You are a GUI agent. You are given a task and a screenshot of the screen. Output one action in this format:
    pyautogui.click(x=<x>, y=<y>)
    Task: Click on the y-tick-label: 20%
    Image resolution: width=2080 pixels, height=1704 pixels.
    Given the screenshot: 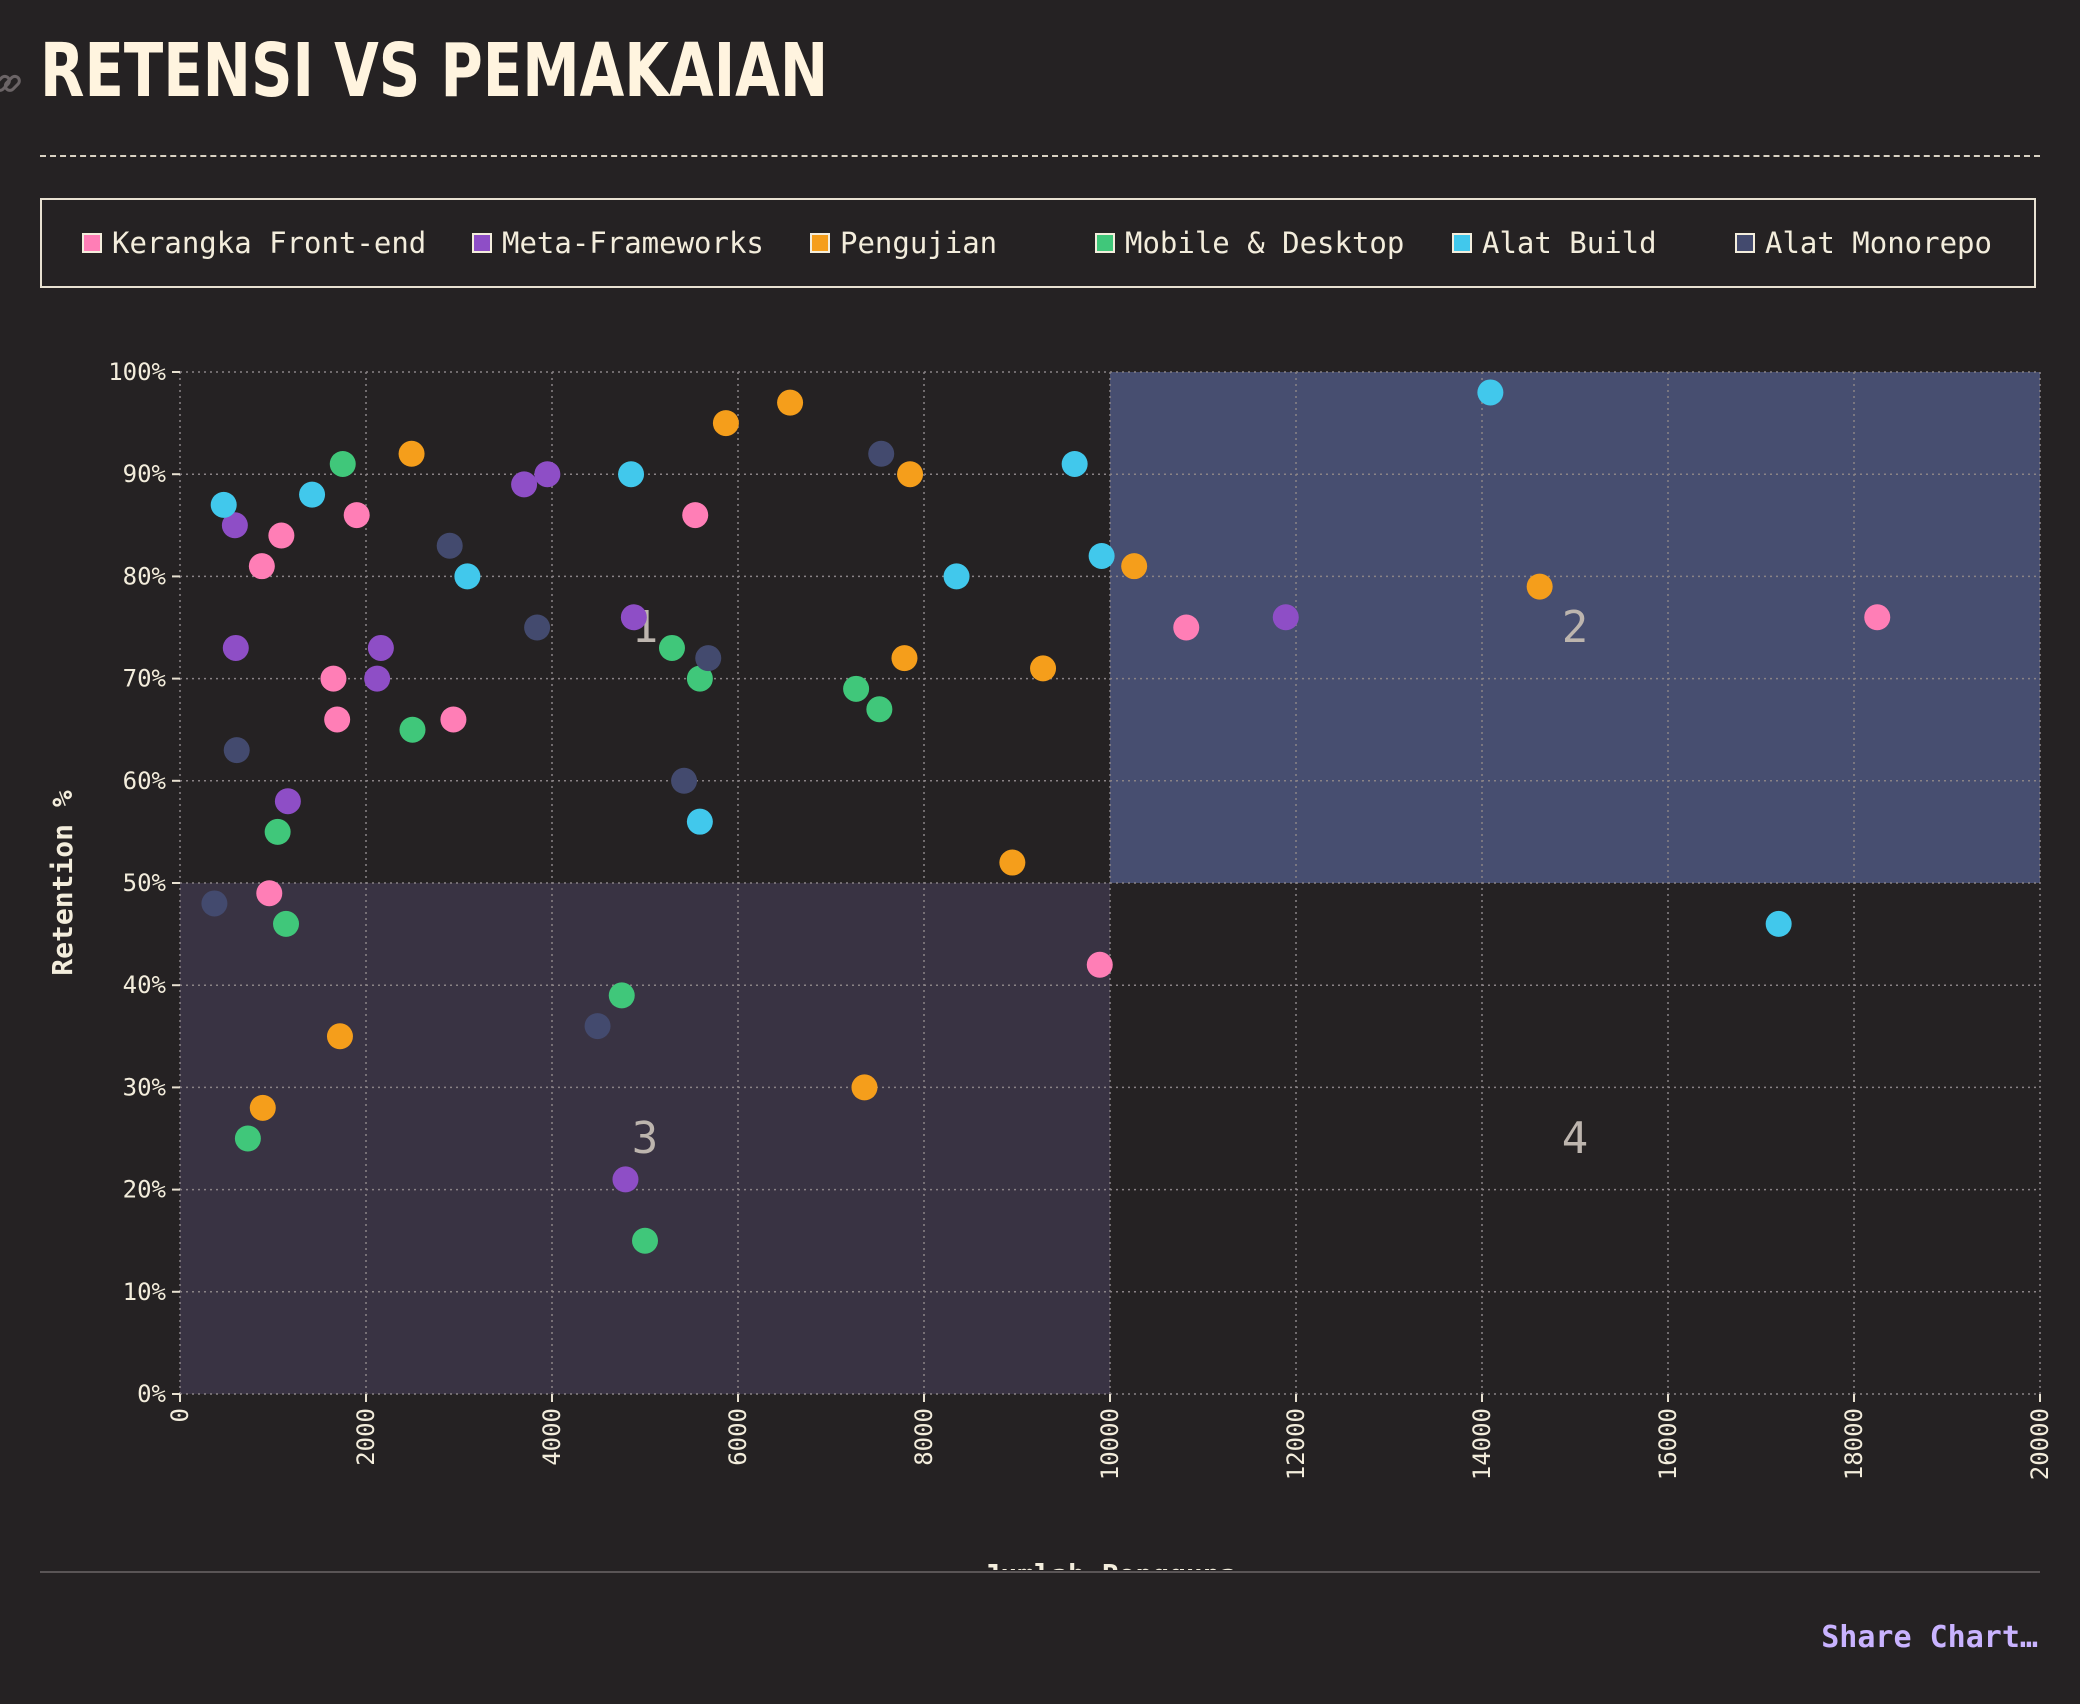 What is the action you would take?
    pyautogui.click(x=145, y=1190)
    